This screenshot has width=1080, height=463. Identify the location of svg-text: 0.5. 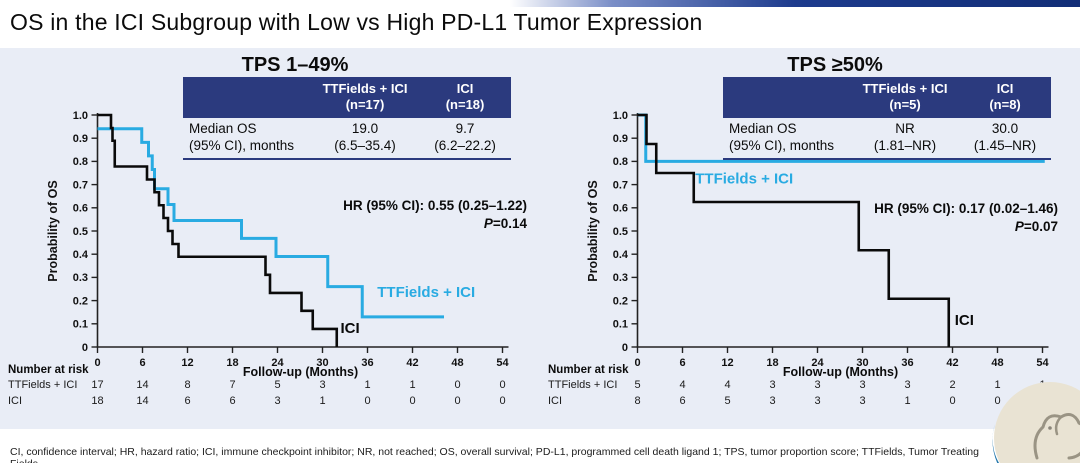
(620, 232).